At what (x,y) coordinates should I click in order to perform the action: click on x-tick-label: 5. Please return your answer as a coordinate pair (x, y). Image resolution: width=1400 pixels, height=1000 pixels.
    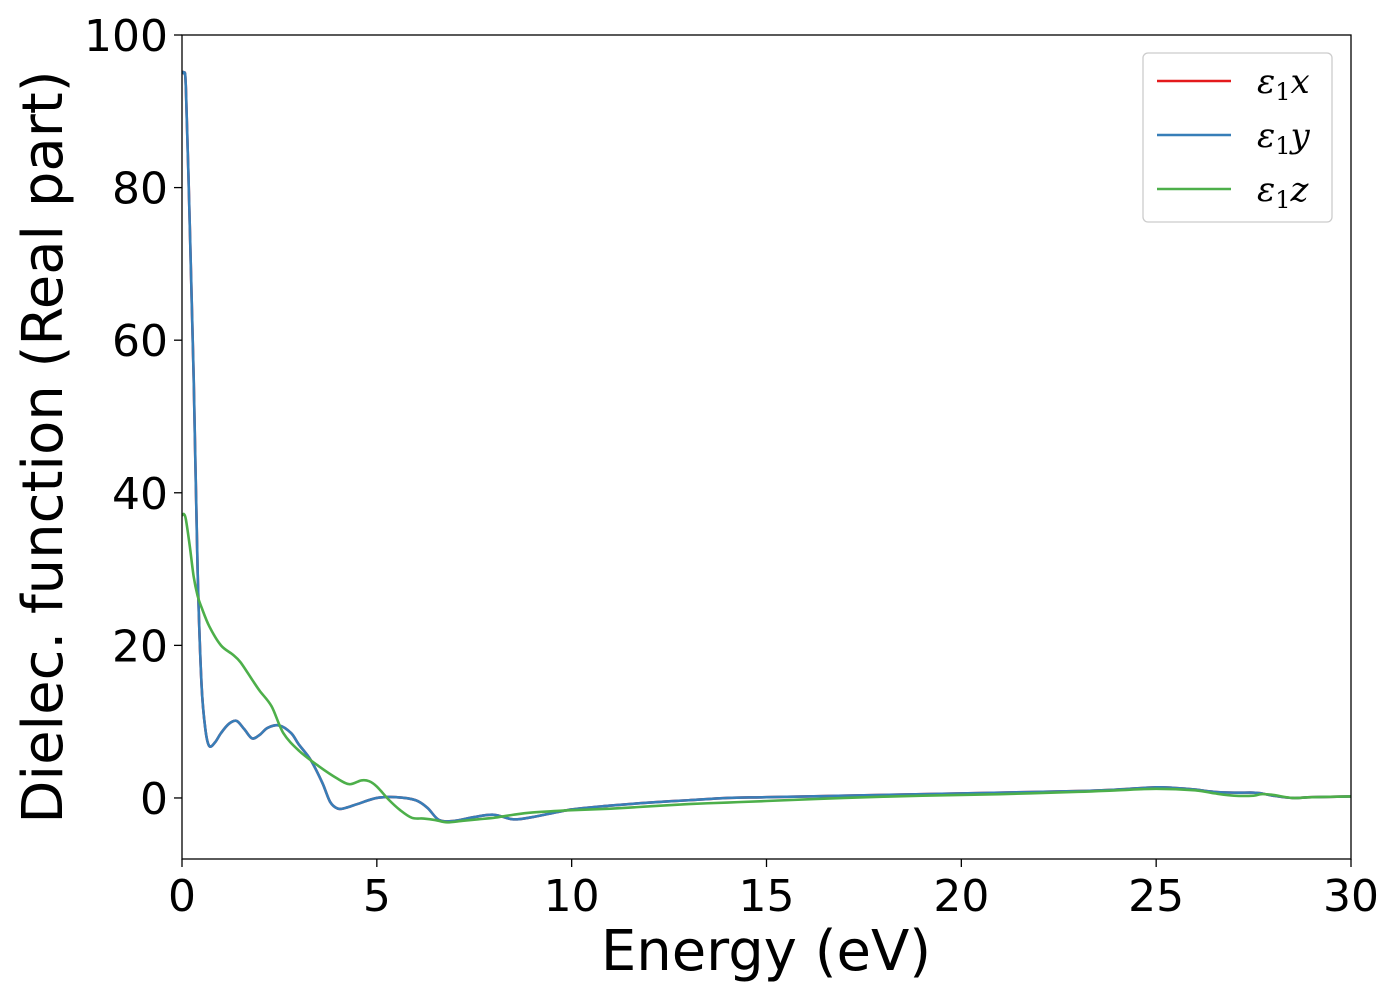
    Looking at the image, I should click on (377, 896).